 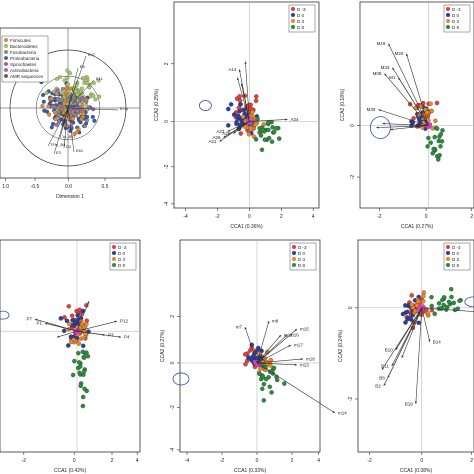 I want to click on legend-label: D -3, so click(x=302, y=247).